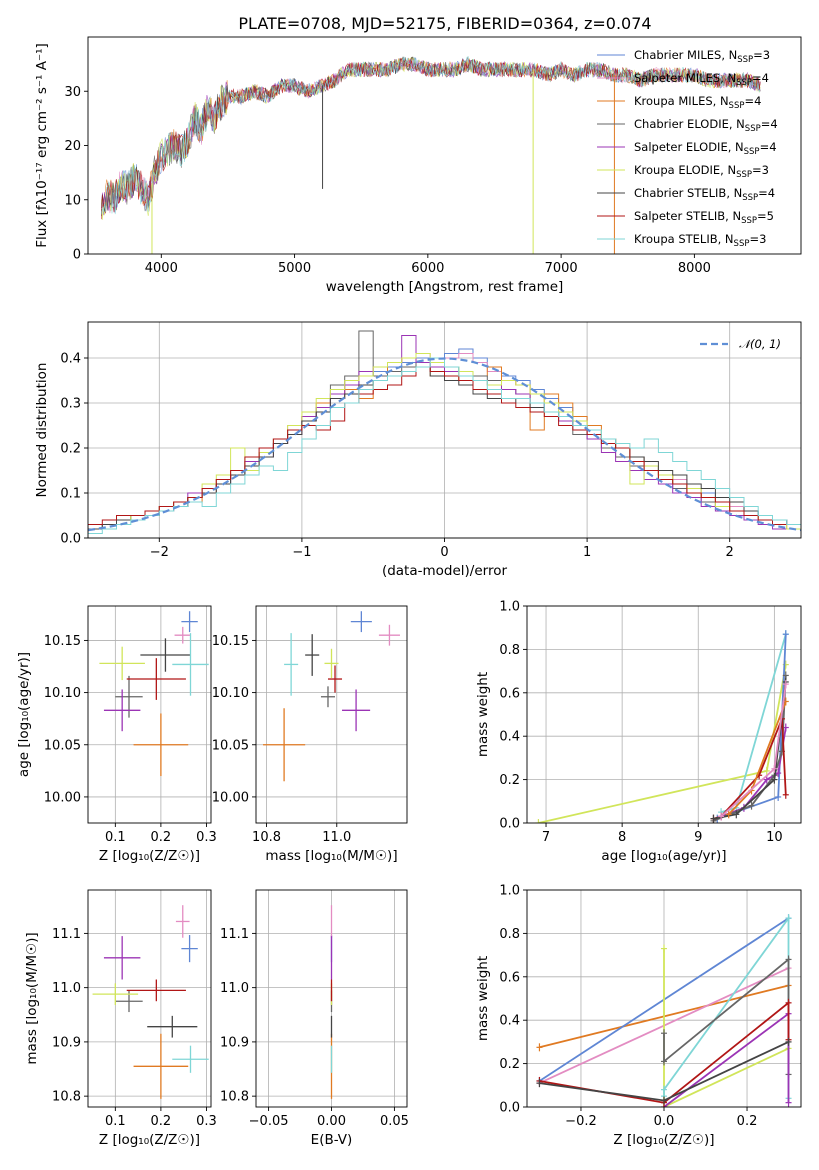 Image resolution: width=819 pixels, height=1170 pixels. What do you see at coordinates (509, 824) in the screenshot?
I see `weight_vs_age-ytick-label: 0.0` at bounding box center [509, 824].